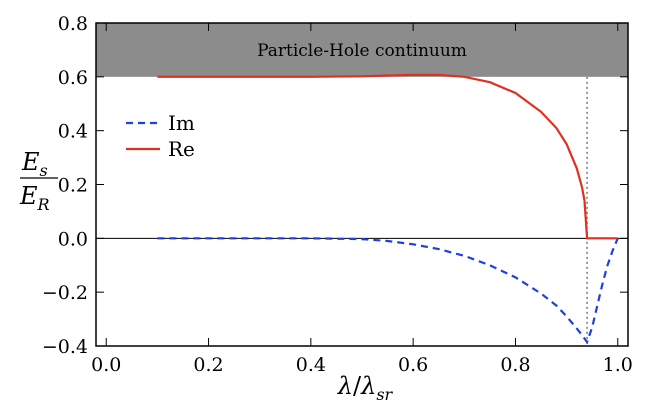 This screenshot has width=654, height=413. Describe the element at coordinates (208, 365) in the screenshot. I see `x-tick-label: 0.2` at that location.